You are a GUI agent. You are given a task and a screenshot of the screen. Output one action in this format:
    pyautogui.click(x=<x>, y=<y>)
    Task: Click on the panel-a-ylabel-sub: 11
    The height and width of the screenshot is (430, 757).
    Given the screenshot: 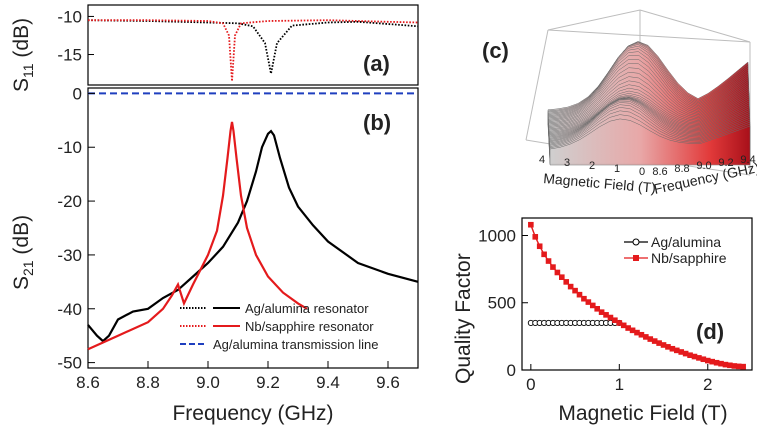 What is the action you would take?
    pyautogui.click(x=28, y=70)
    